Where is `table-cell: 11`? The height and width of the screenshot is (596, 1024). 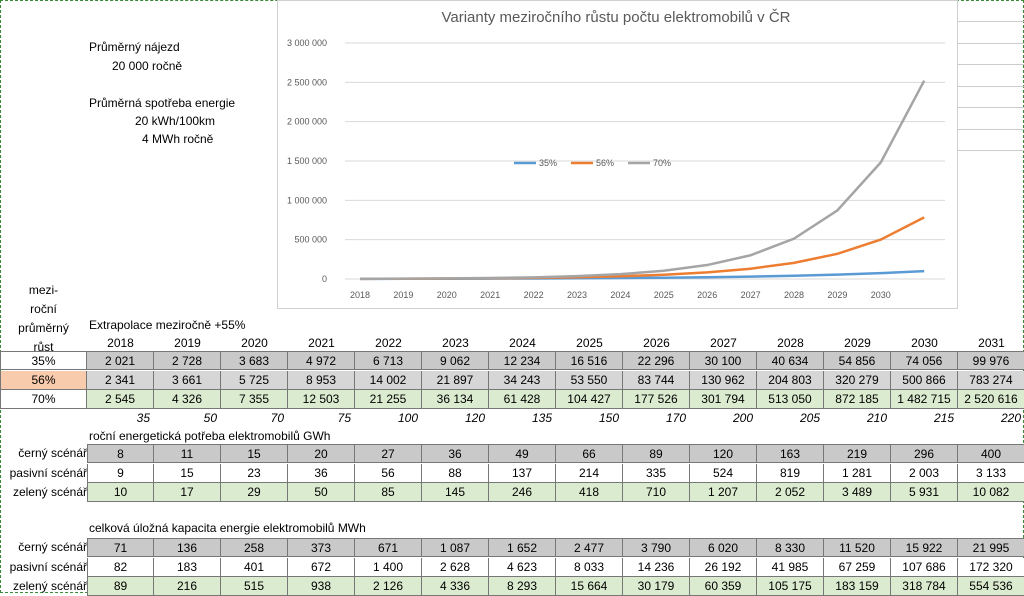 table-cell: 11 is located at coordinates (187, 453).